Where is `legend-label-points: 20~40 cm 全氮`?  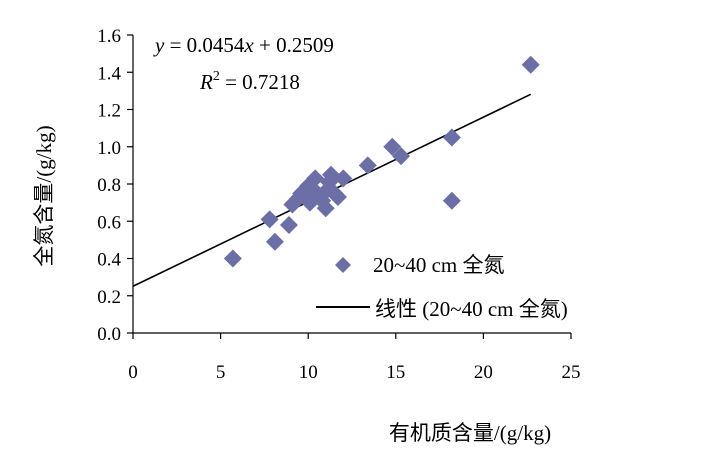
legend-label-points: 20~40 cm 全氮 is located at coordinates (439, 265).